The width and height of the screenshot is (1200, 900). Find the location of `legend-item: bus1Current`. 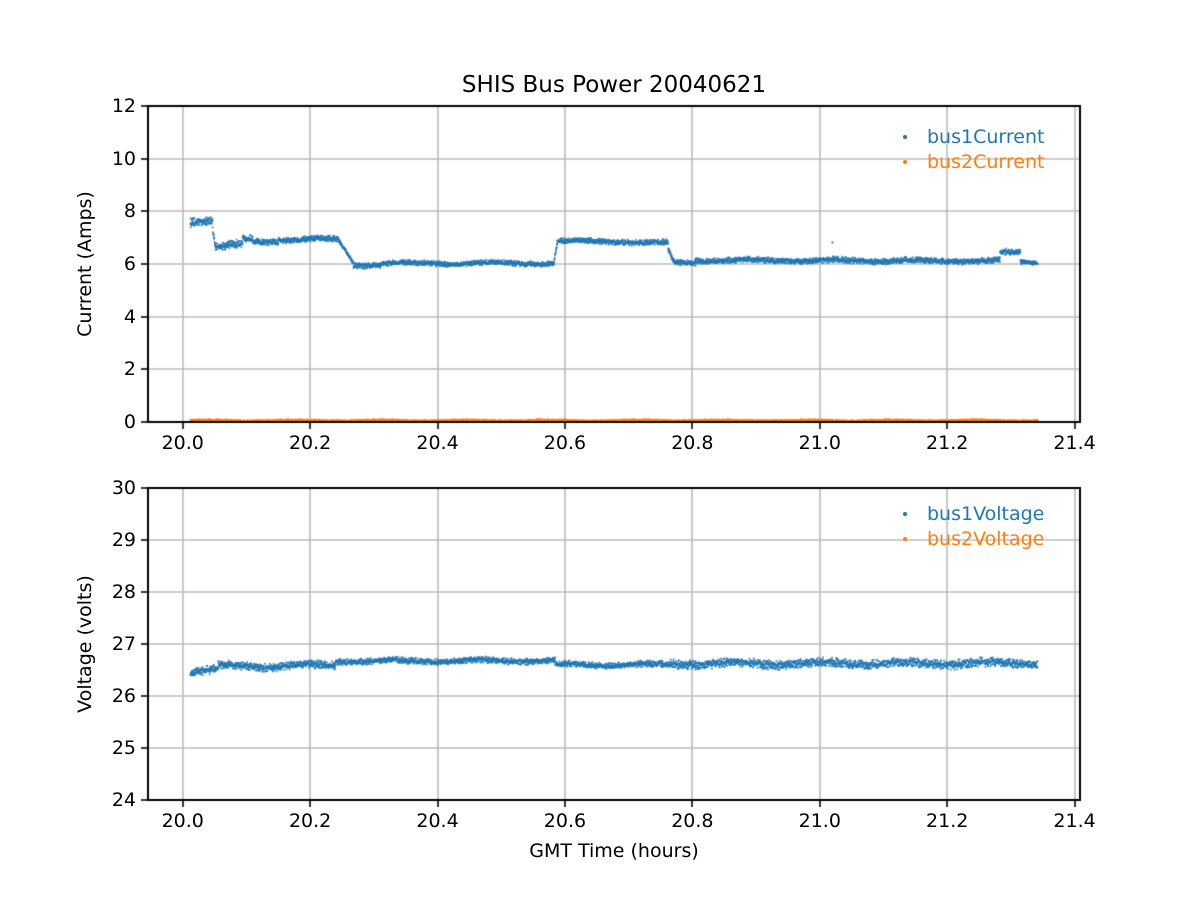

legend-item: bus1Current is located at coordinates (968, 136).